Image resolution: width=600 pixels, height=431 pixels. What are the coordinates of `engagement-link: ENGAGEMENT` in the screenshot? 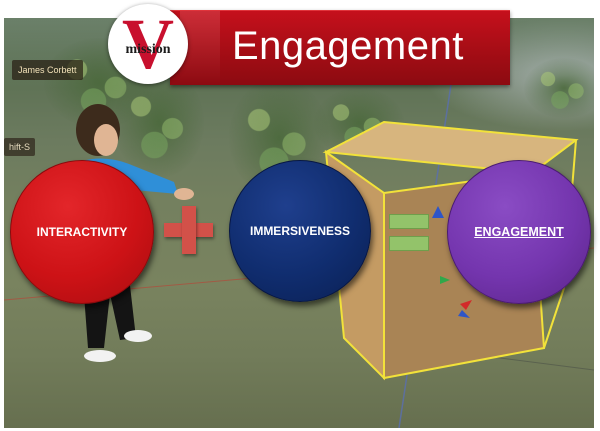 It's located at (519, 232).